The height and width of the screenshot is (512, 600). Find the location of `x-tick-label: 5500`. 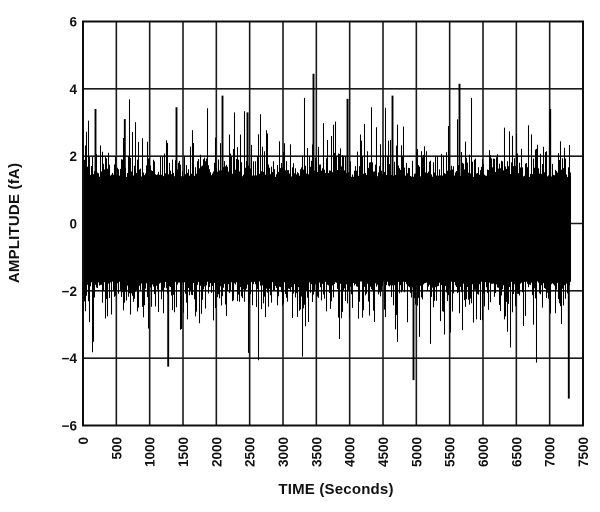

x-tick-label: 5500 is located at coordinates (450, 452).